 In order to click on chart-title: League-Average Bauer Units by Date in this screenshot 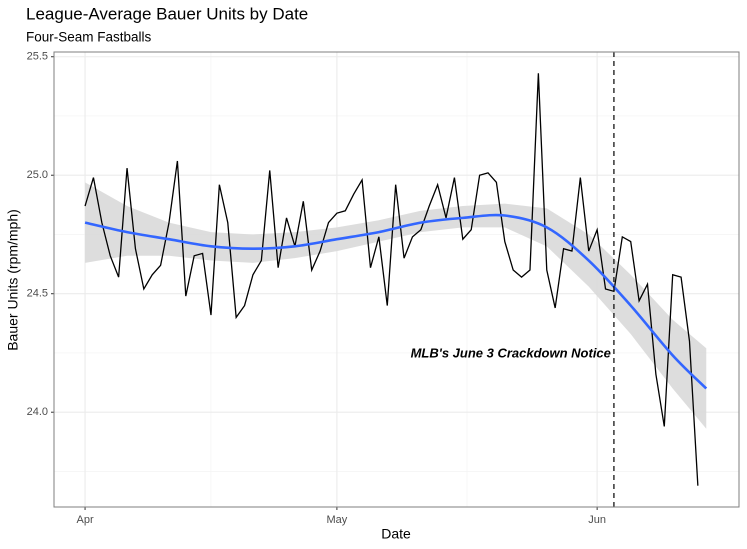, I will do `click(167, 13)`.